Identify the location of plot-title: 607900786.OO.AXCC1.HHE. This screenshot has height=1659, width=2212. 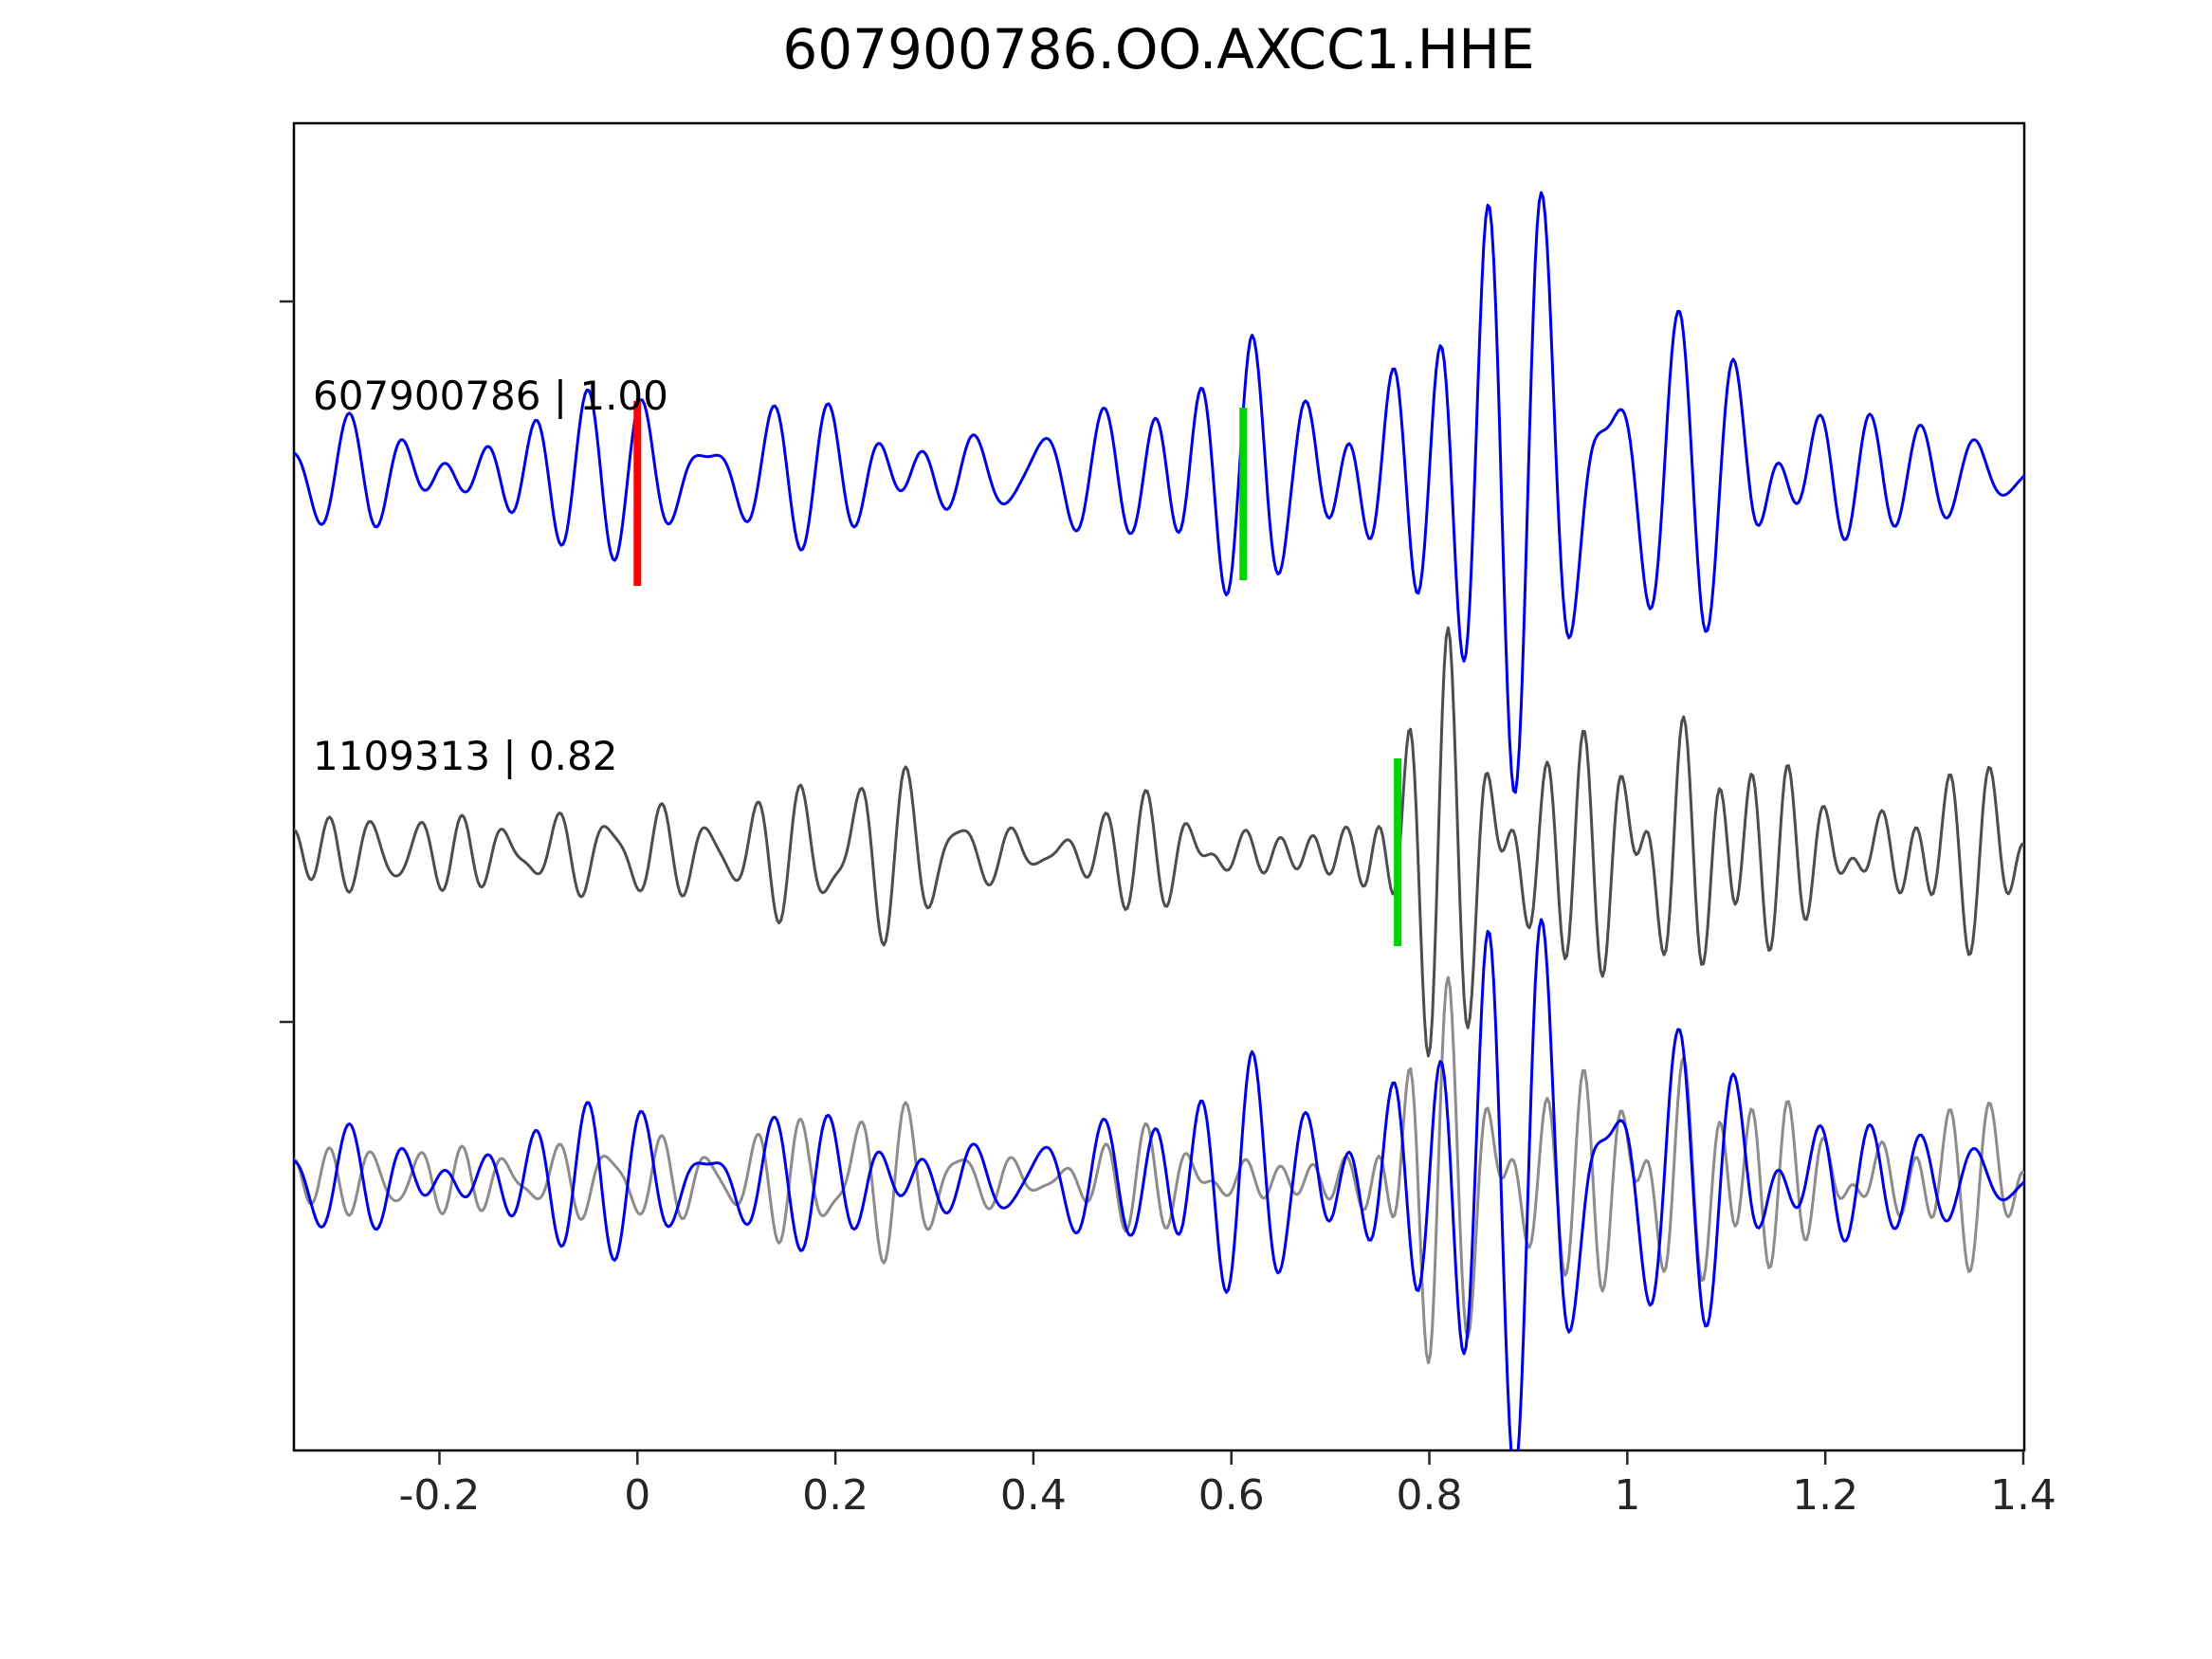
(1158, 49).